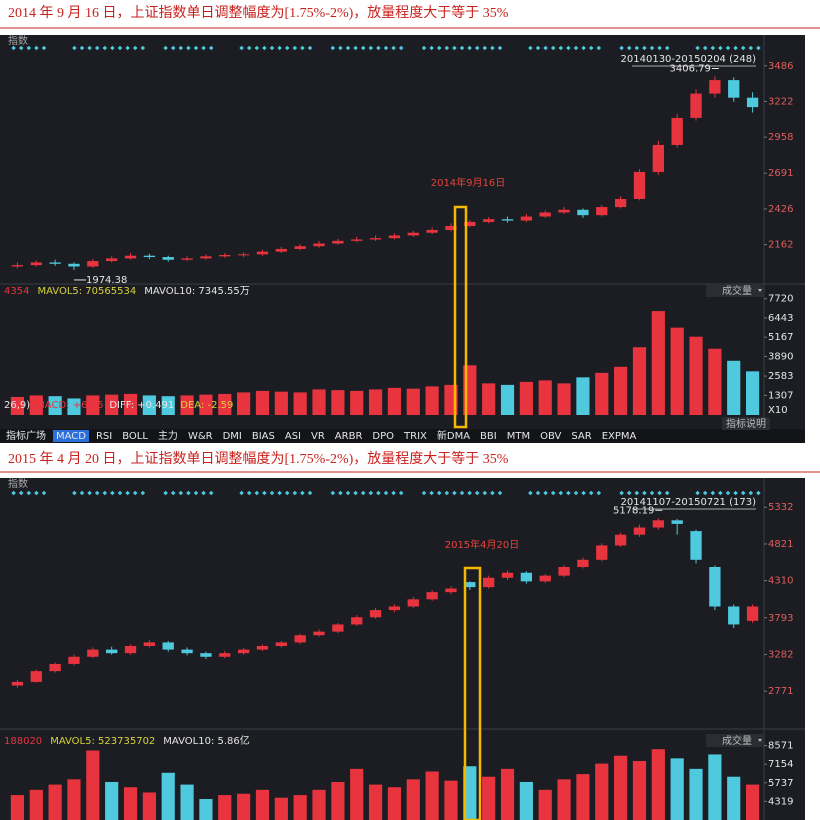 This screenshot has height=820, width=820. I want to click on tab-label: MACD, so click(71, 436).